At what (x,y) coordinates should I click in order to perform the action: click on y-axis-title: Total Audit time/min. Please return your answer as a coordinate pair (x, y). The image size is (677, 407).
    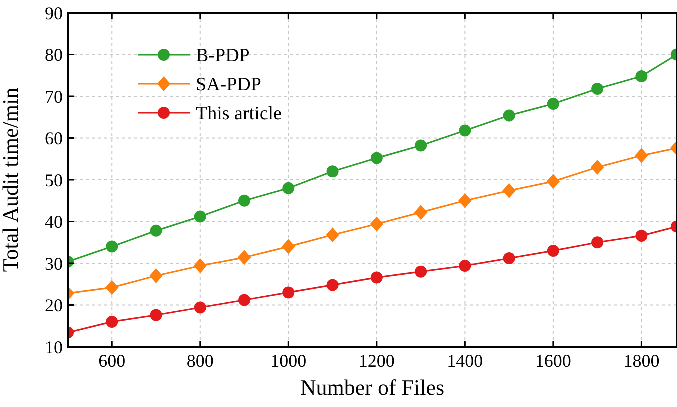
    Looking at the image, I should click on (11, 180).